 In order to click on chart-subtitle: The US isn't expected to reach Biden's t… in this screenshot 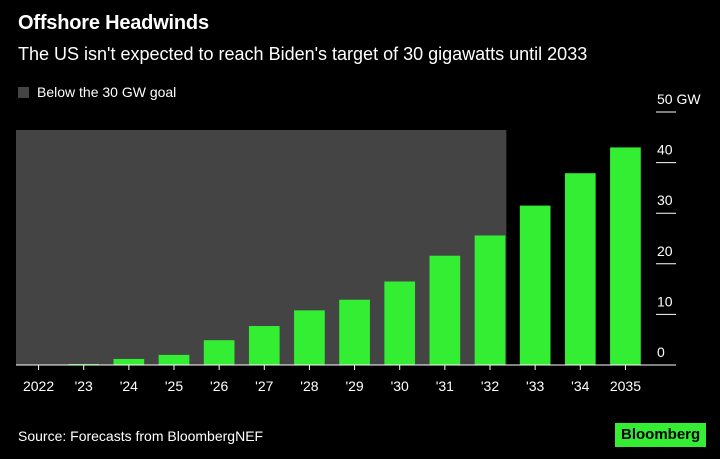, I will do `click(303, 54)`.